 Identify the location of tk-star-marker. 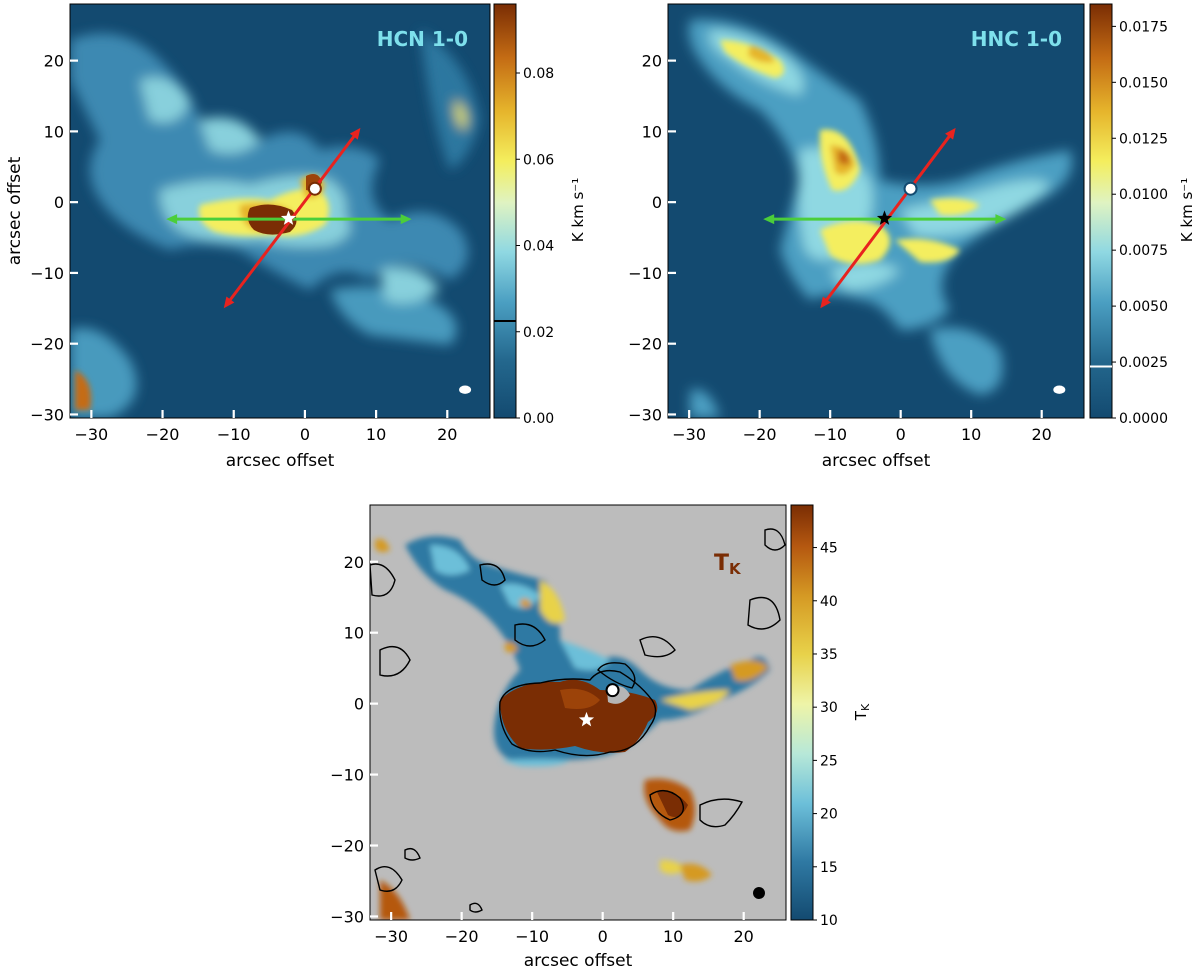
(586, 719).